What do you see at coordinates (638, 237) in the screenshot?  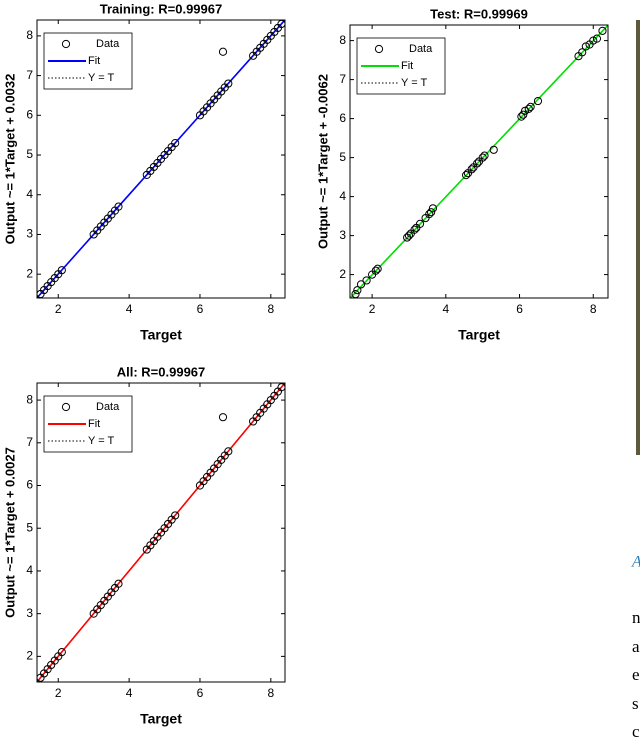 I see `cropped-photo` at bounding box center [638, 237].